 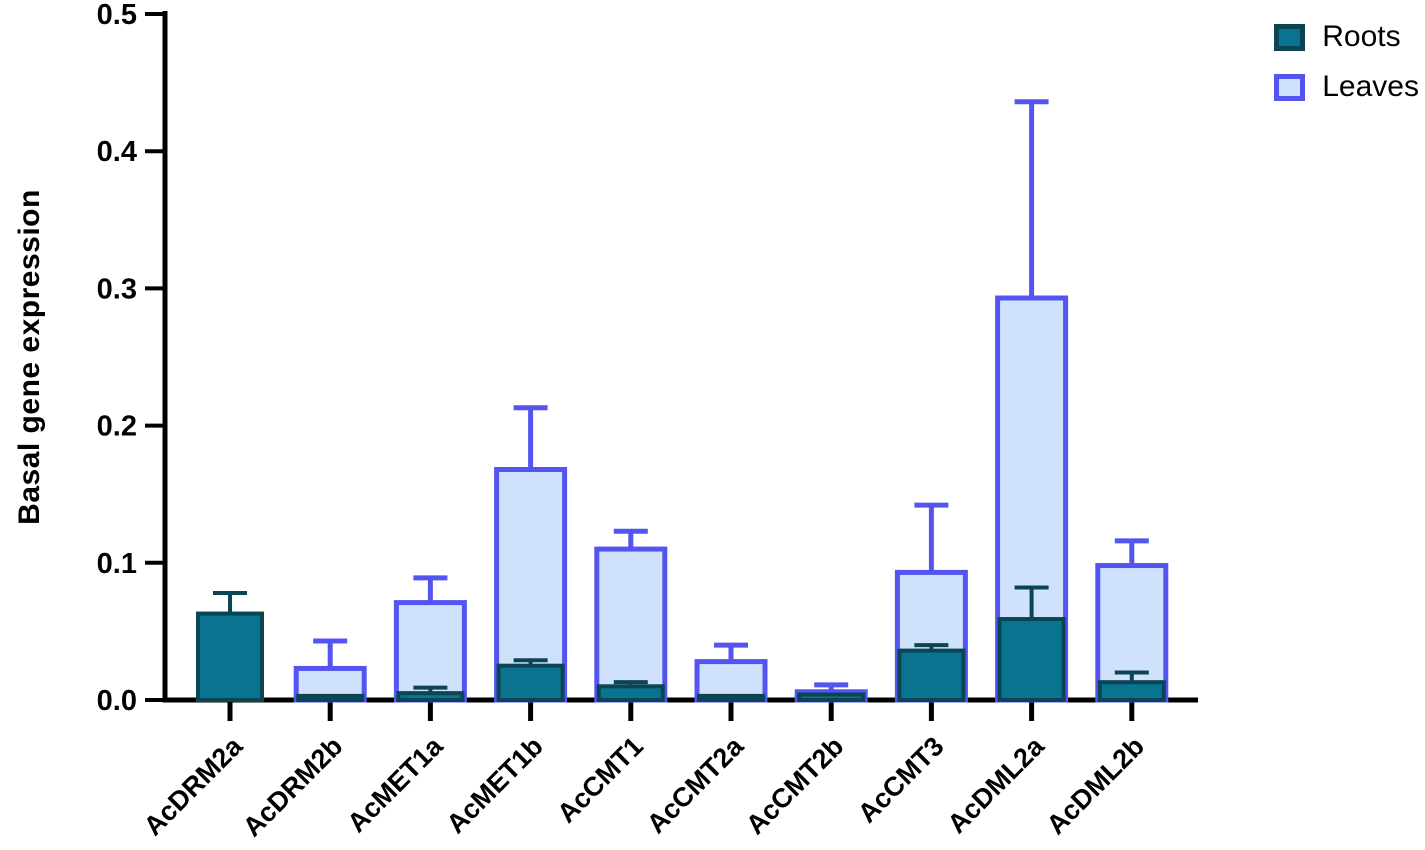 What do you see at coordinates (1031, 659) in the screenshot?
I see `bar-roots-AcDML2a` at bounding box center [1031, 659].